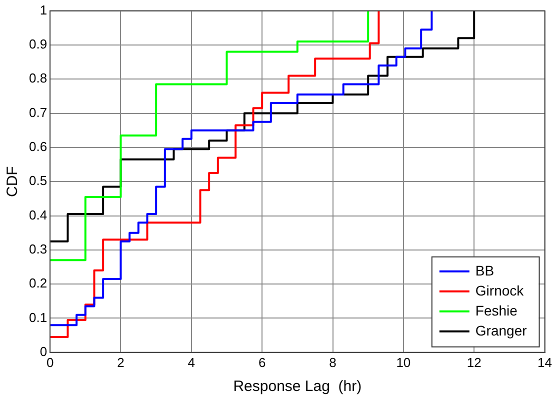  I want to click on y-tick-label: 0.7, so click(38, 112).